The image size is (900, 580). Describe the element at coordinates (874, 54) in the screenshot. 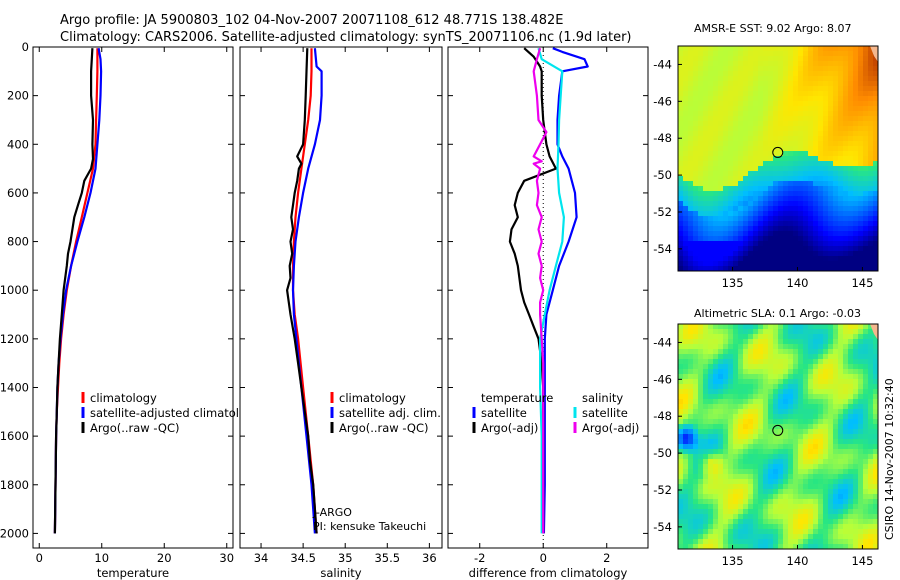

I see `land-patch` at that location.